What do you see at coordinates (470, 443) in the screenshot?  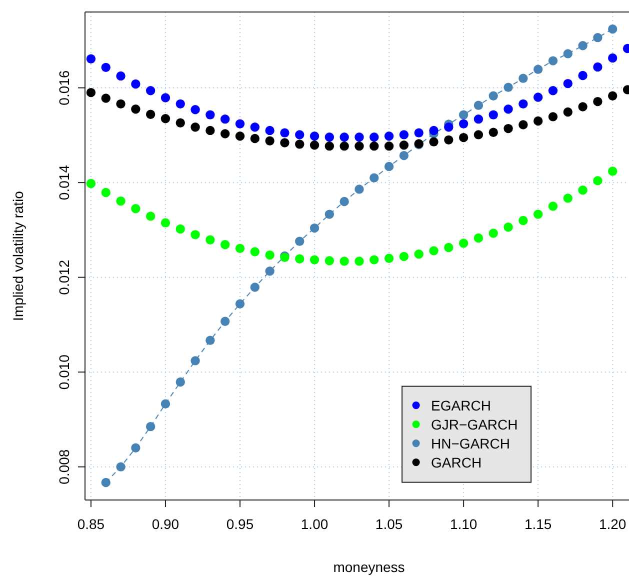 I see `legend-label: HN−GARCH` at bounding box center [470, 443].